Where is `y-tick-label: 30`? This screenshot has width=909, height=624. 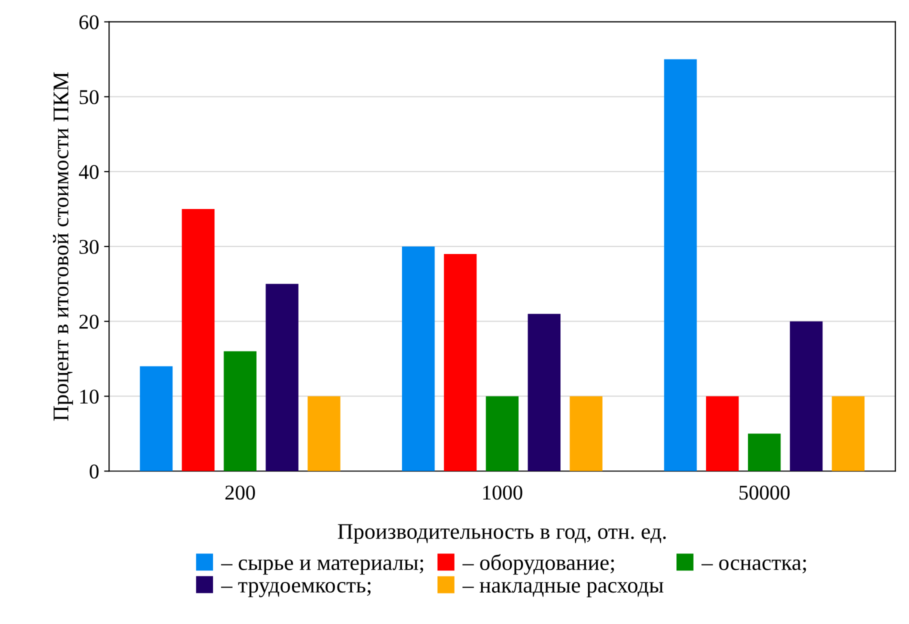 y-tick-label: 30 is located at coordinates (89, 247).